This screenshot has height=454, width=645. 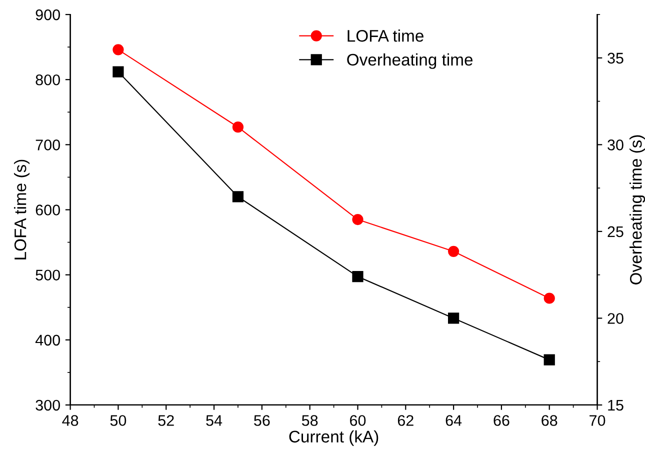 I want to click on y-tick-label: 600, so click(x=48, y=210).